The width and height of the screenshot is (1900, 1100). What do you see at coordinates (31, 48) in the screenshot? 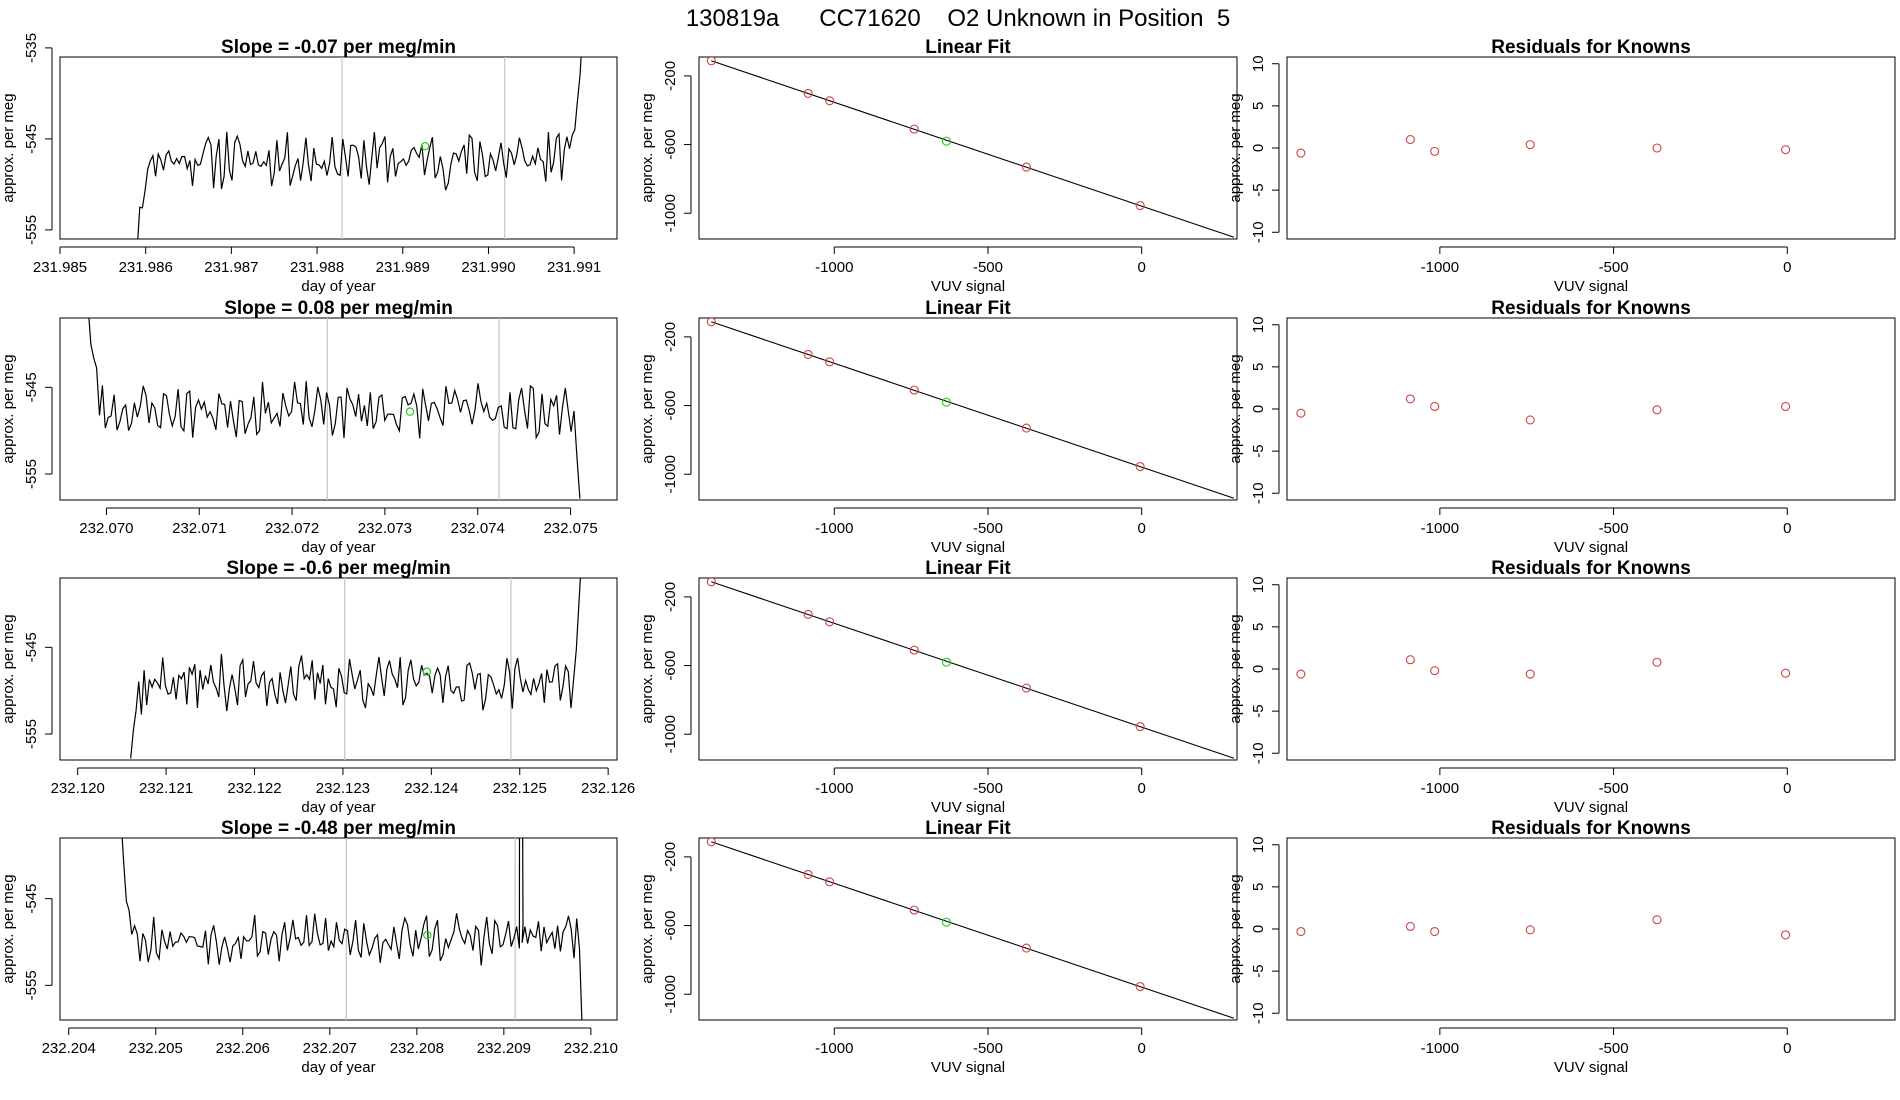
I see `y-tick-label: -535` at bounding box center [31, 48].